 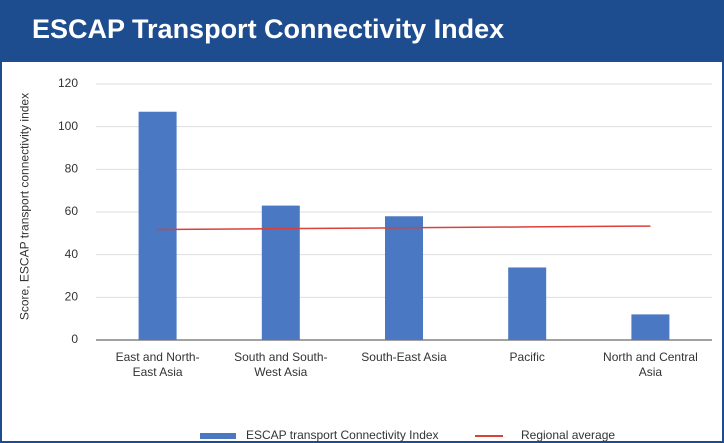 I want to click on chart-title: ESCAP Transport Connectivity Index, so click(x=268, y=29).